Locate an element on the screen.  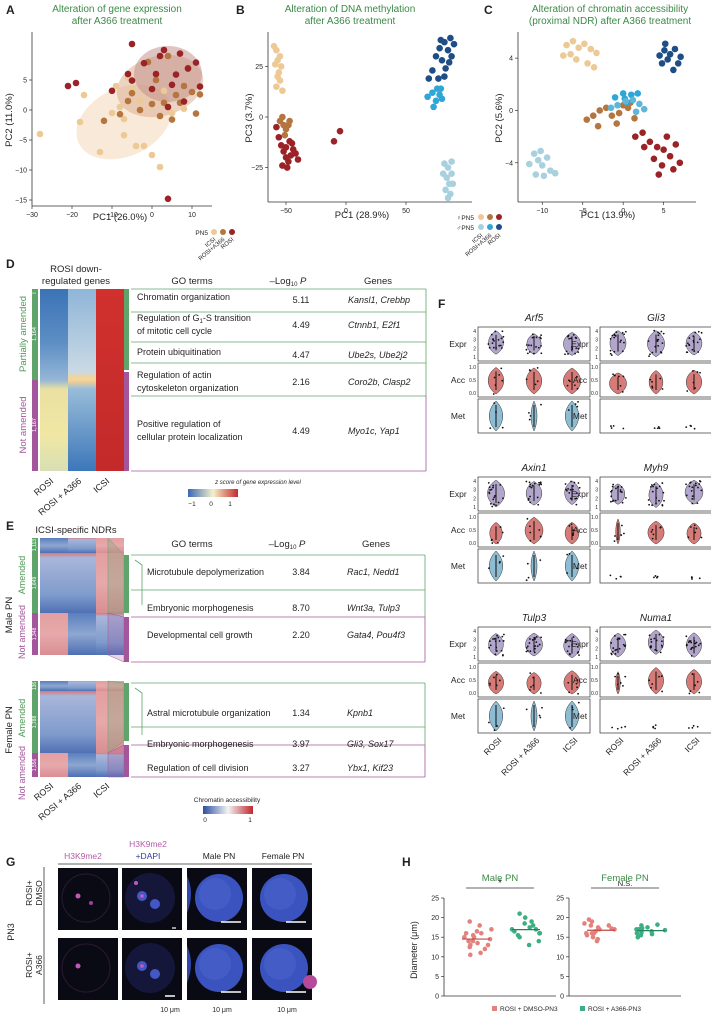
y-tick-label: 10 is located at coordinates (560, 957).